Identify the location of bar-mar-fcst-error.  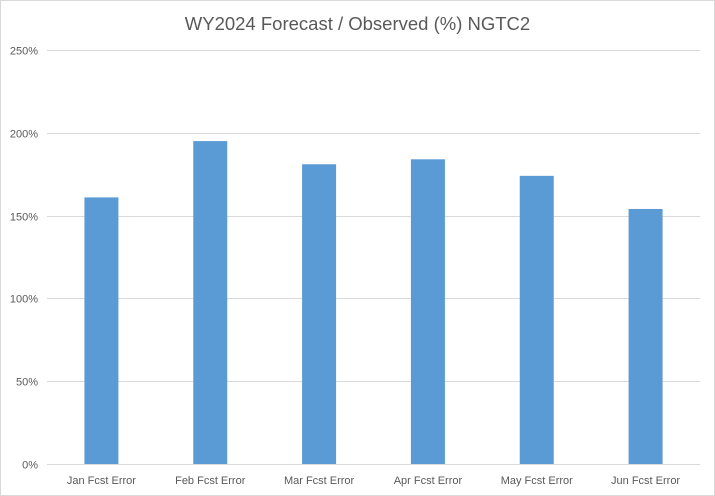
(319, 314).